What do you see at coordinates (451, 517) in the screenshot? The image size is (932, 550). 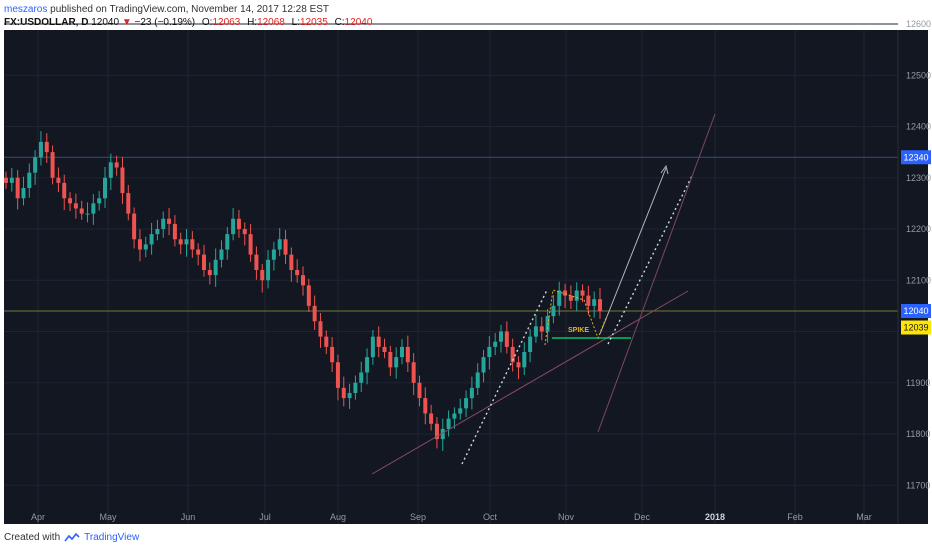 I see `time-axis: Apr May Jun Jul Aug Sep Oct Nov Dec 2018 Feb Mar` at bounding box center [451, 517].